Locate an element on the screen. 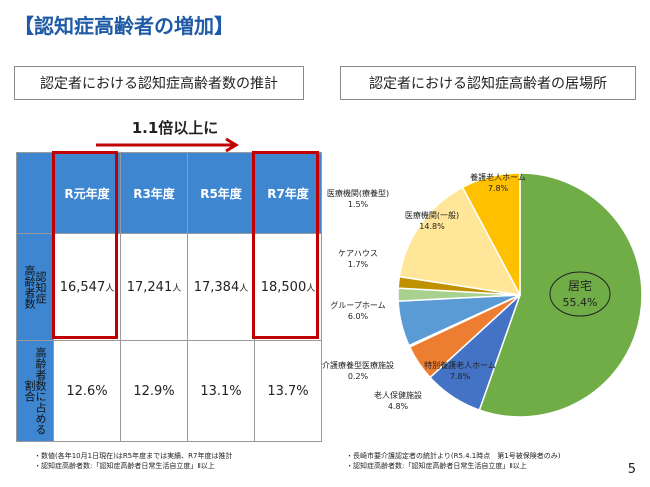 Image resolution: width=650 pixels, height=487 pixels. table-cell: 16,547人 is located at coordinates (87, 287).